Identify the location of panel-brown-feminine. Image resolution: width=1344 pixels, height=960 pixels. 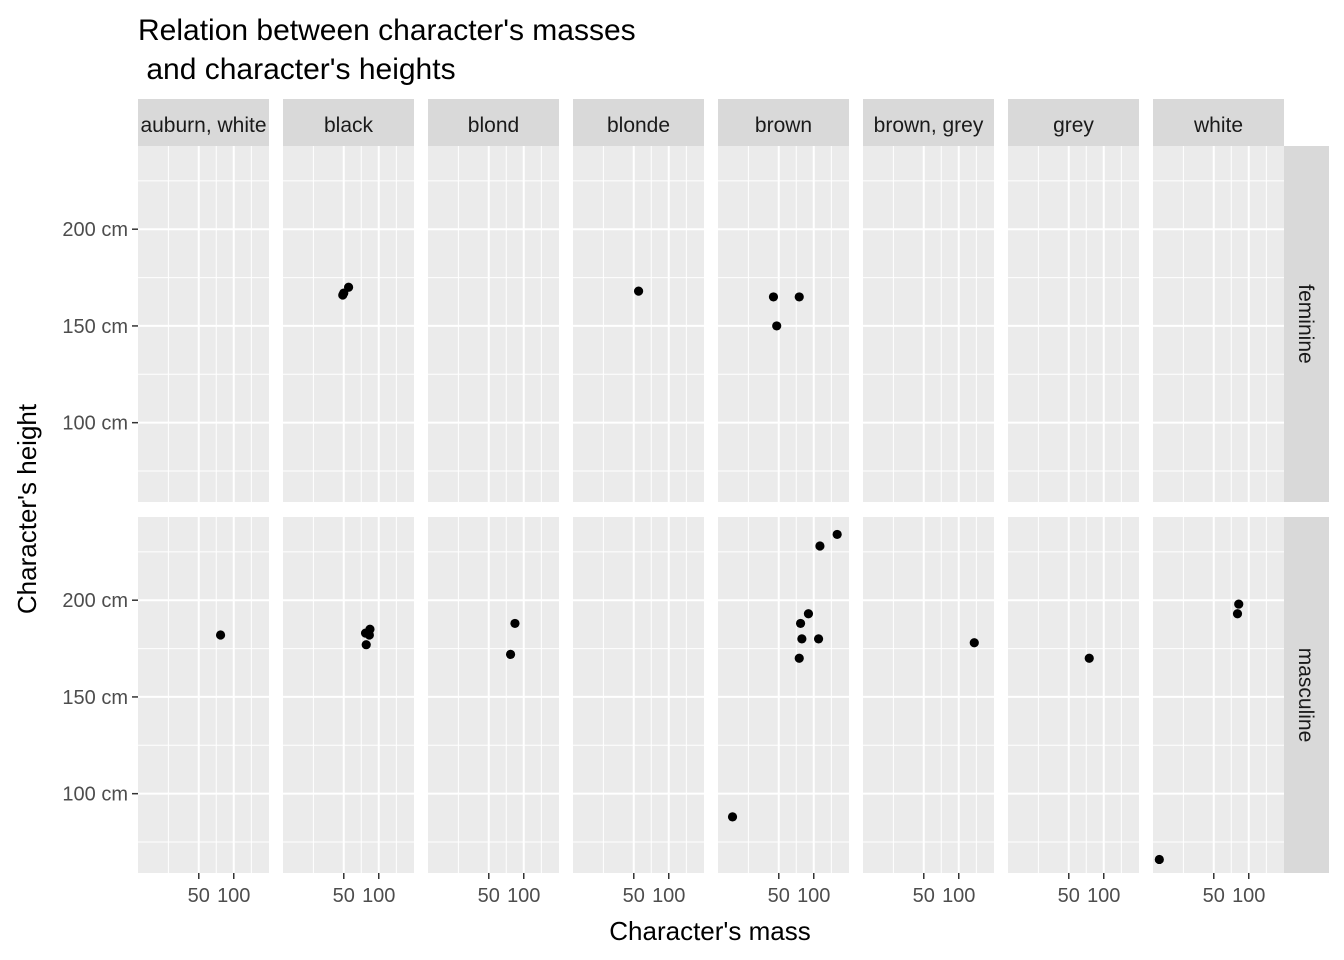
(783, 324).